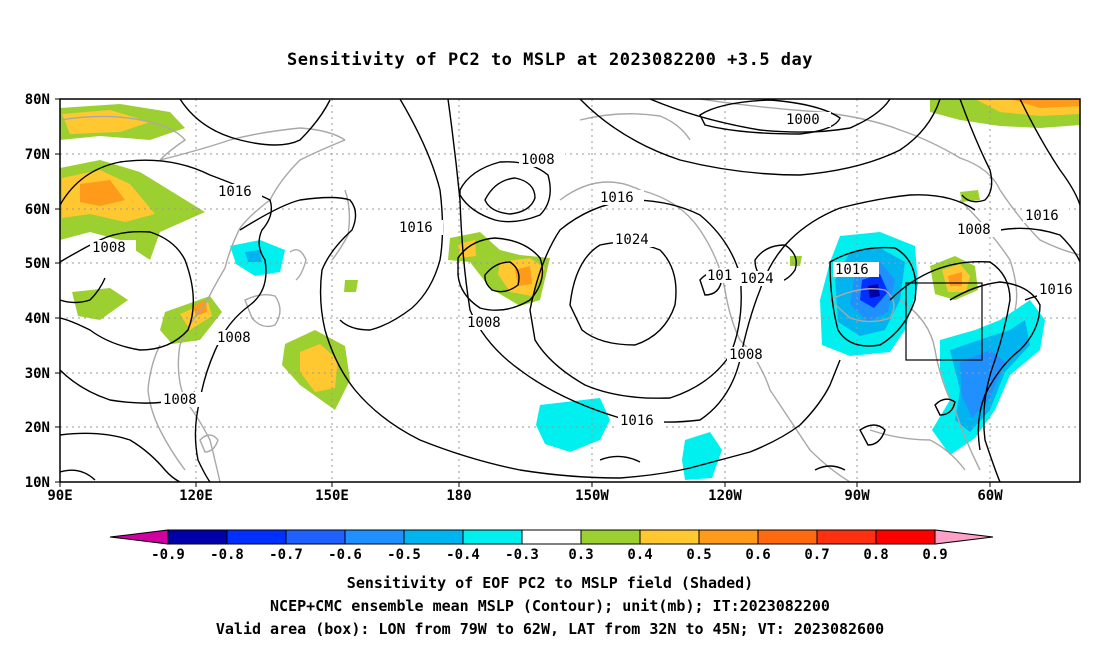 Image resolution: width=1100 pixels, height=650 pixels. Describe the element at coordinates (990, 496) in the screenshot. I see `lon-label: 60W` at that location.